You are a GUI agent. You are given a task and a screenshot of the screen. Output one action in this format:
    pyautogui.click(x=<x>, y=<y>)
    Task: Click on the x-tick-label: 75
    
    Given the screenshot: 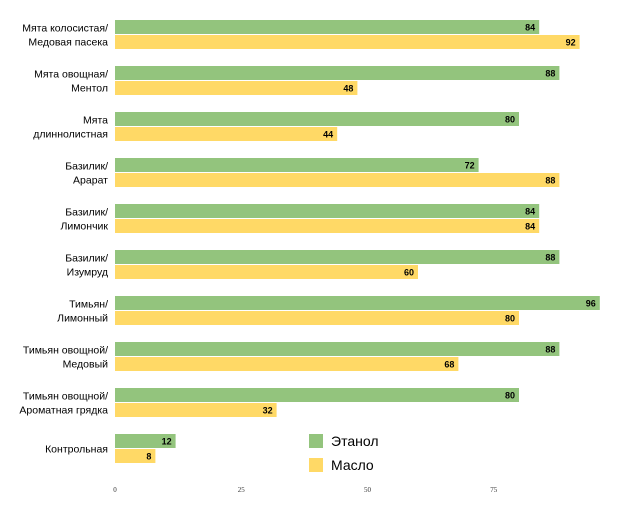 What is the action you would take?
    pyautogui.click(x=494, y=490)
    